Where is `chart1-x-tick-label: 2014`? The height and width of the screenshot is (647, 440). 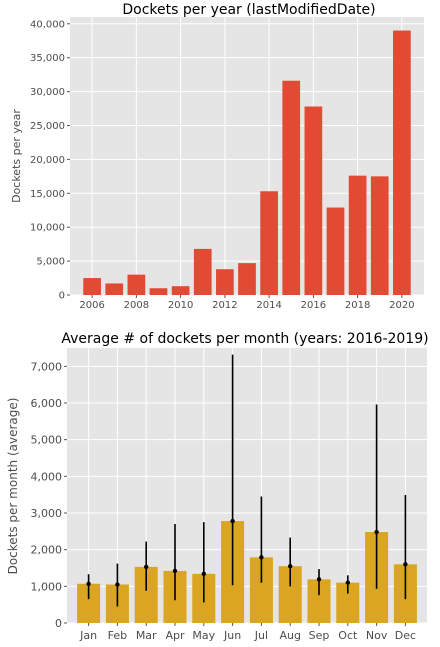
chart1-x-tick-label: 2014 is located at coordinates (268, 305).